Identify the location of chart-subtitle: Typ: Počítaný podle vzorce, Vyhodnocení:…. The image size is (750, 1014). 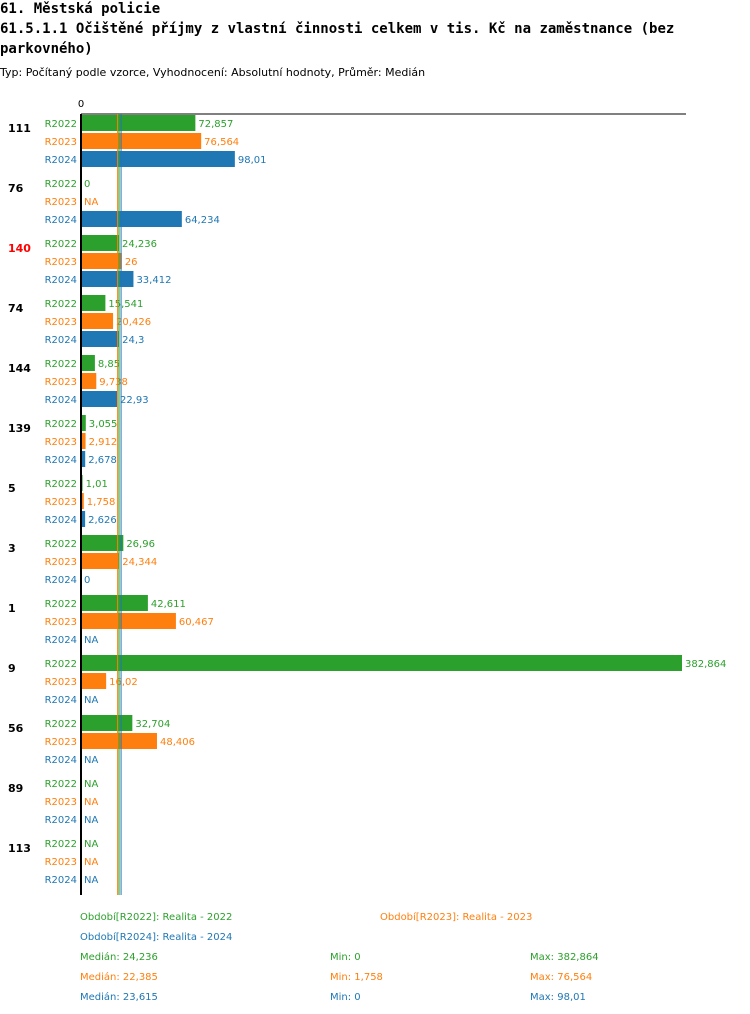
(213, 72).